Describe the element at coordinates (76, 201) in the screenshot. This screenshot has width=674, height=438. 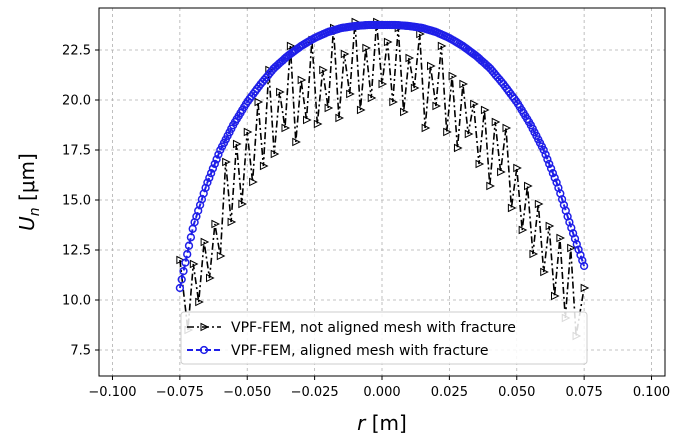
I see `y-tick-label: 15.0` at that location.